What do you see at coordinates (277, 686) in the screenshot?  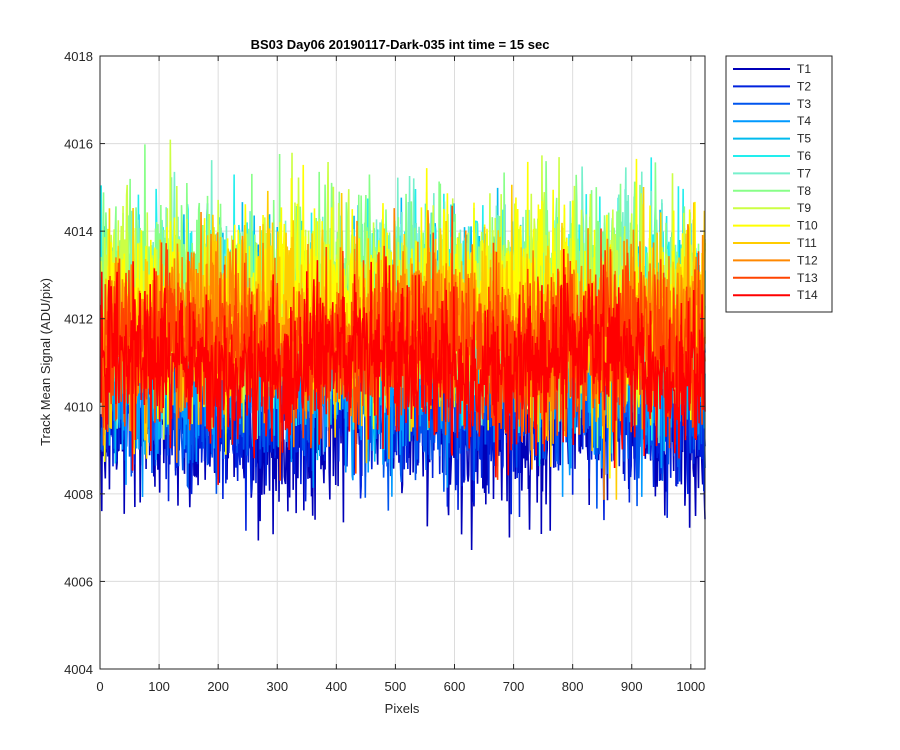 I see `x-tick-label: 300` at bounding box center [277, 686].